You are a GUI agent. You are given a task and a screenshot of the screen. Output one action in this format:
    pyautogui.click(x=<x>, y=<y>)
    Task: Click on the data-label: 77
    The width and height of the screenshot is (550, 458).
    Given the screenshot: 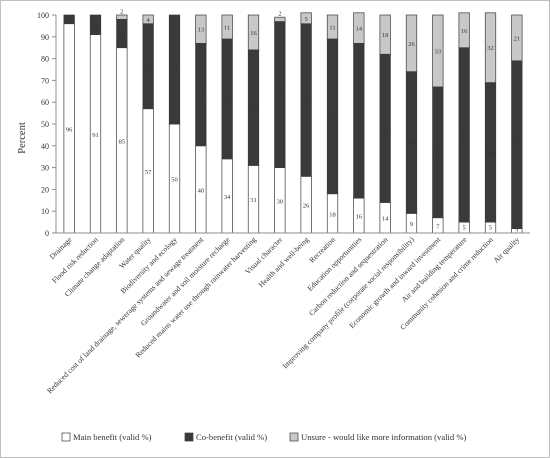 What is the action you would take?
    pyautogui.click(x=517, y=145)
    